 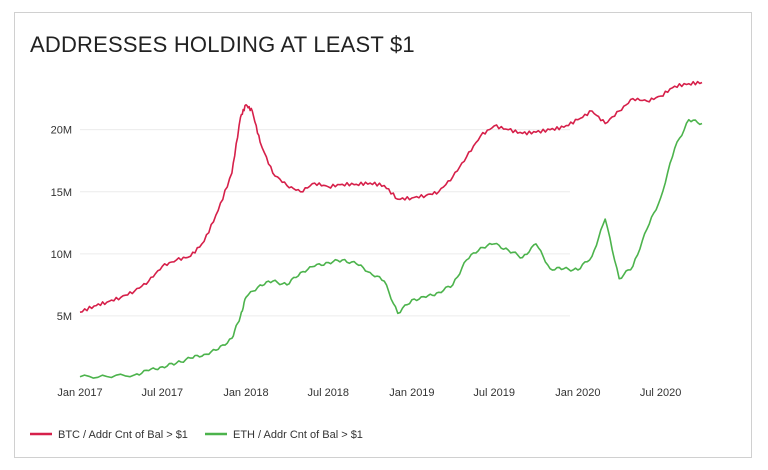 What do you see at coordinates (328, 393) in the screenshot?
I see `x-tick-label: Jul 2018` at bounding box center [328, 393].